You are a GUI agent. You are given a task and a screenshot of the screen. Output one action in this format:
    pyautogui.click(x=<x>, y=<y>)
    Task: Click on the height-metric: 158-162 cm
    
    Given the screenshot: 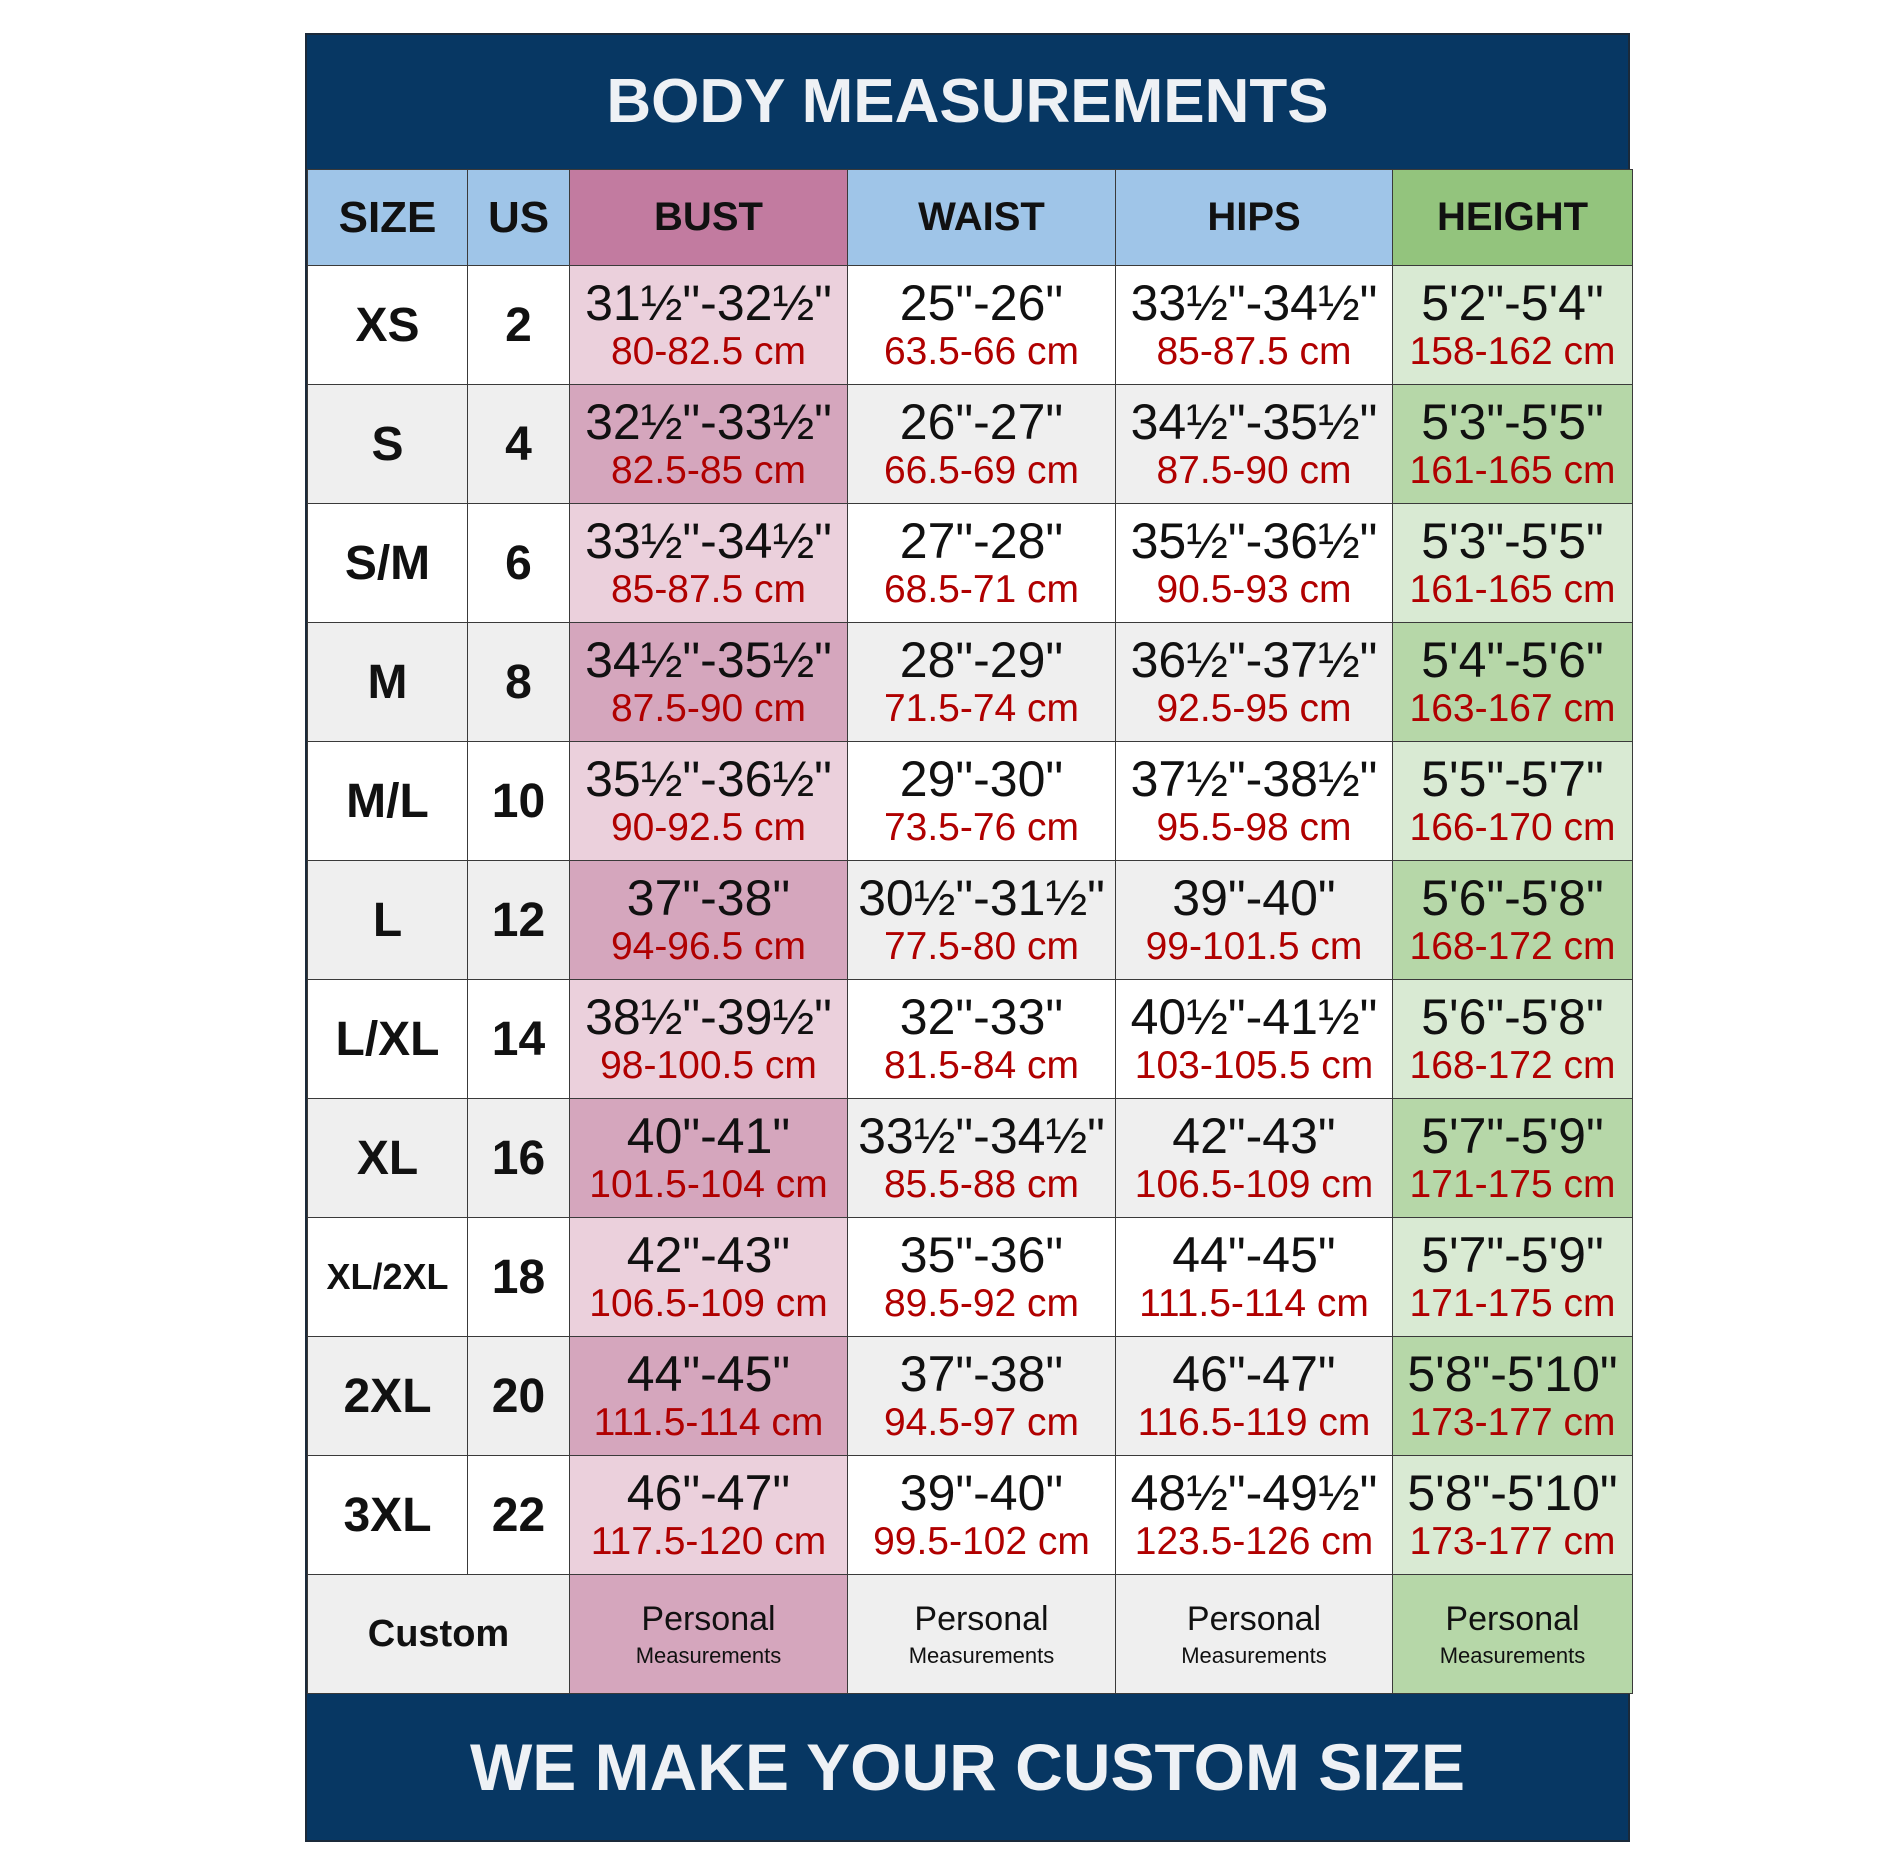 What is the action you would take?
    pyautogui.click(x=1512, y=351)
    